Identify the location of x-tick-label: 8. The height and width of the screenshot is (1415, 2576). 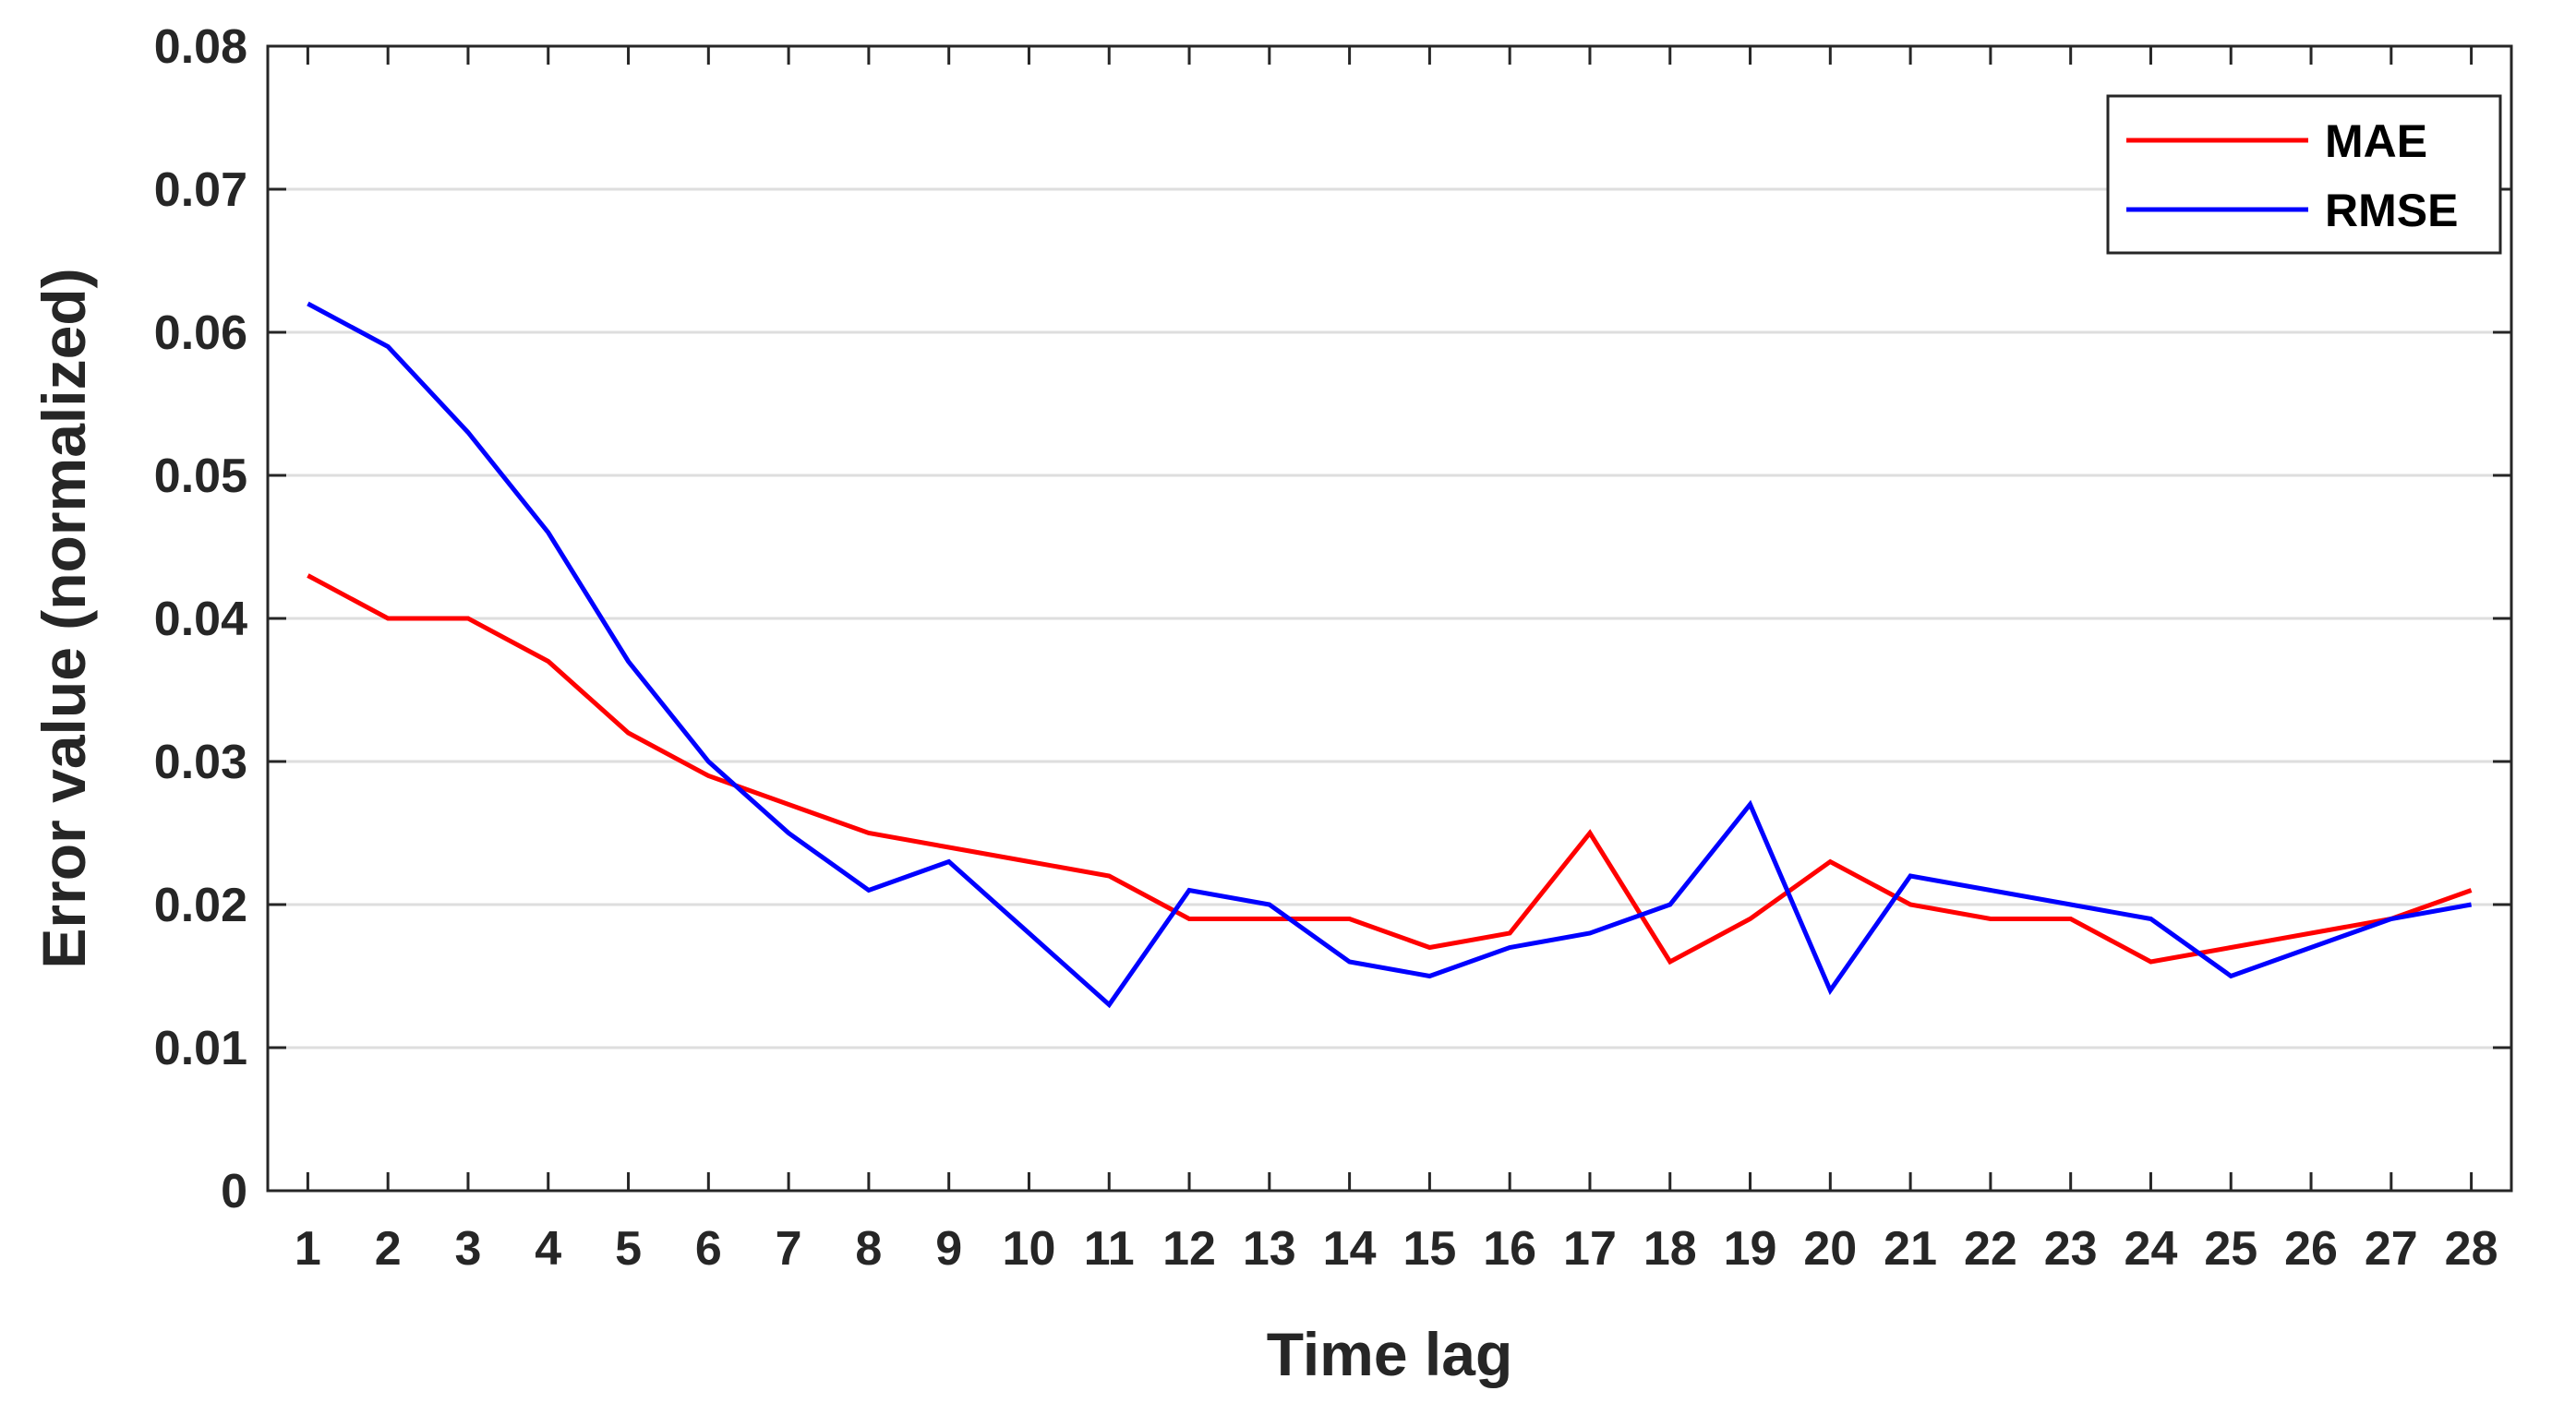
(868, 1249).